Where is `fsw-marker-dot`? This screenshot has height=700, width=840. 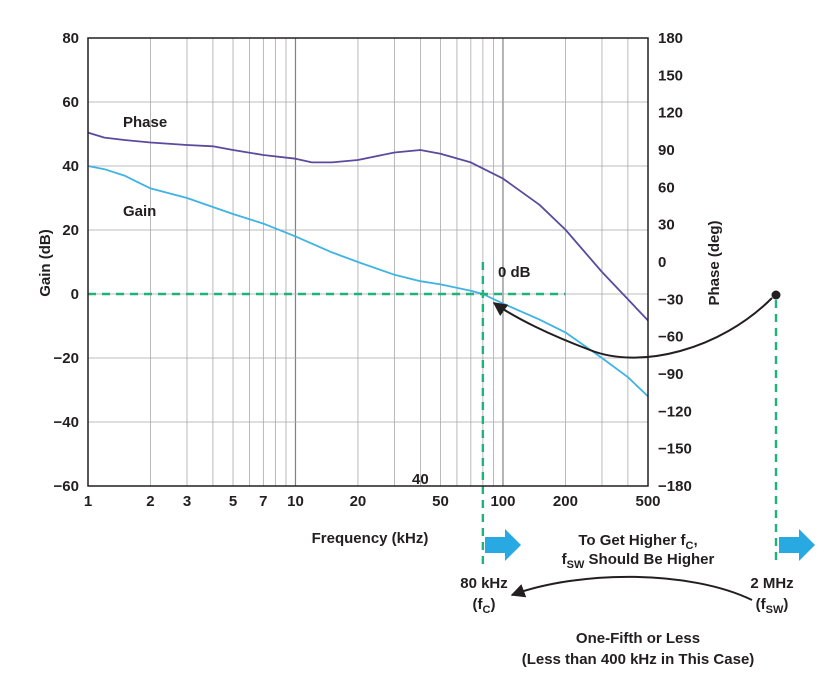
fsw-marker-dot is located at coordinates (776, 295).